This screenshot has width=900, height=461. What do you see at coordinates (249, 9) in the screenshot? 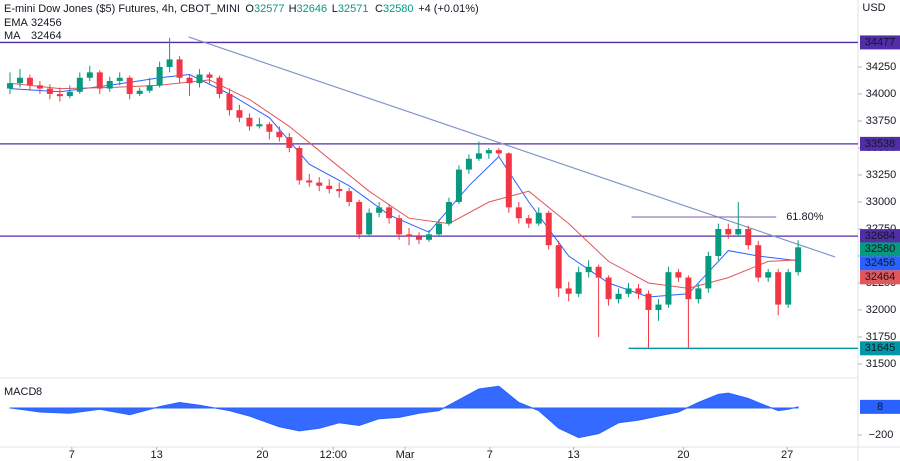
I see `ohlc-key: O` at bounding box center [249, 9].